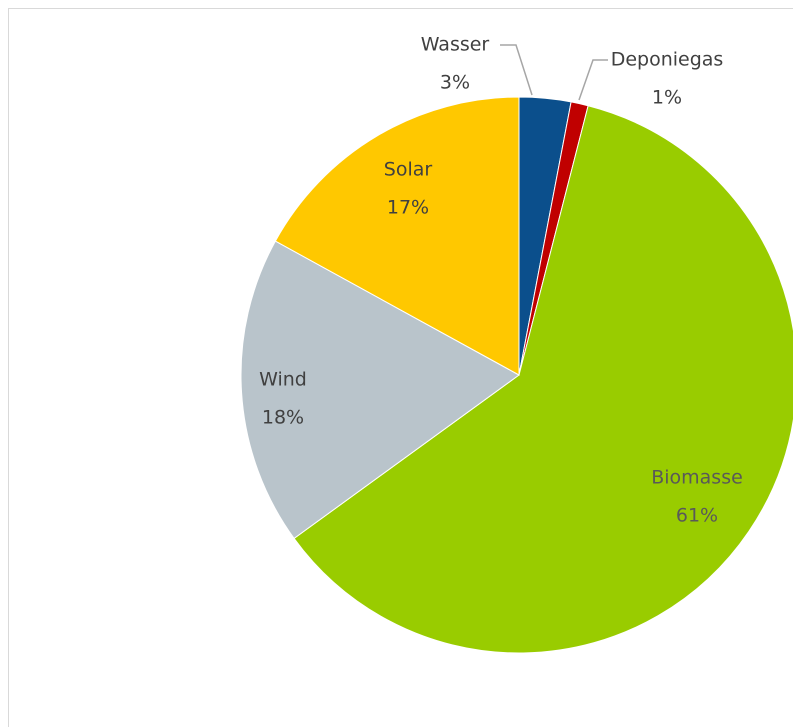 This screenshot has width=793, height=727. Describe the element at coordinates (408, 208) in the screenshot. I see `slice-value-label: 17%` at that location.